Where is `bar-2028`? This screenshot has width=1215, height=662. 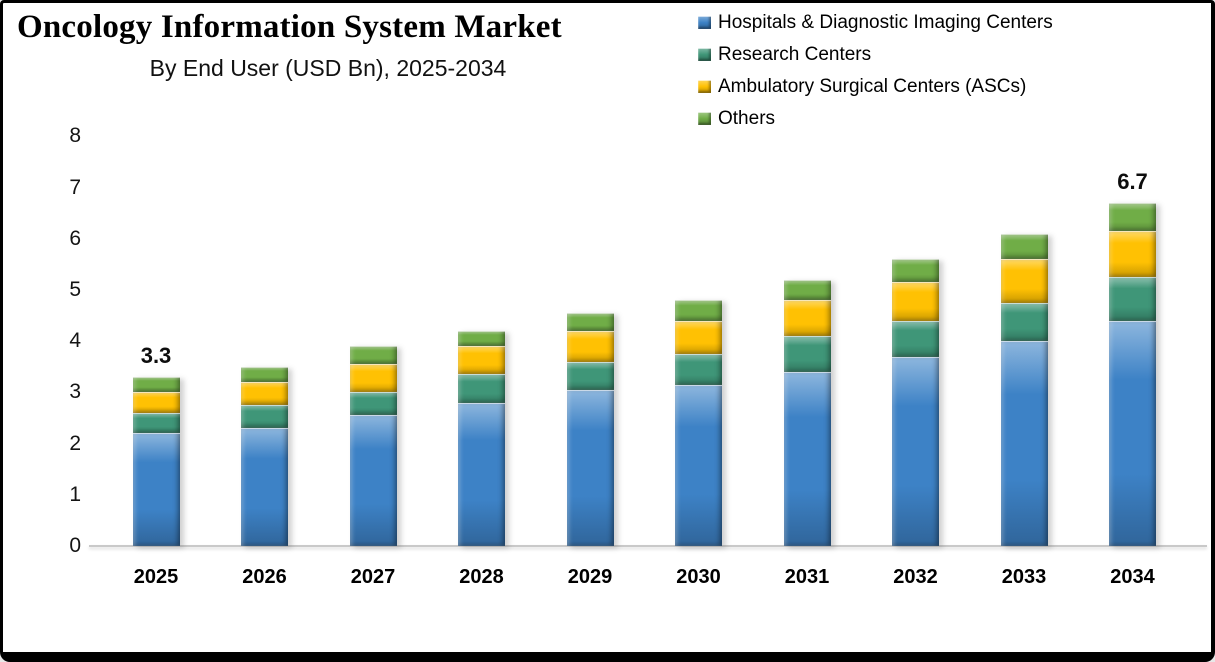 bar-2028 is located at coordinates (481, 438).